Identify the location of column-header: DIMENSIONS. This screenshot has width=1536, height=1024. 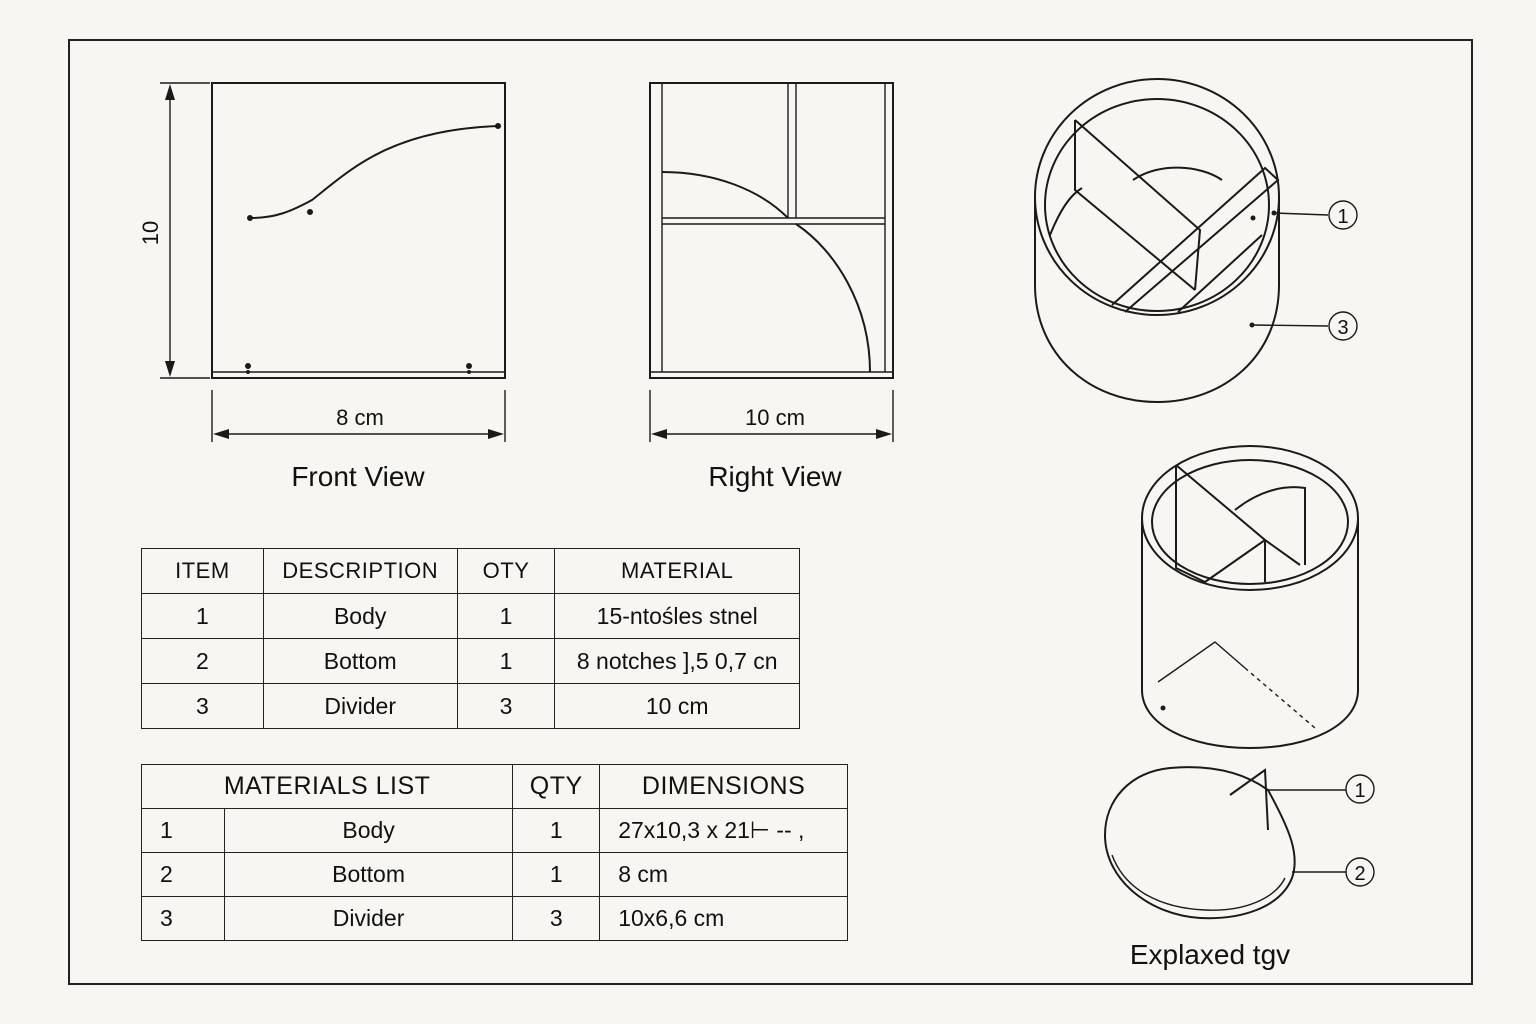
(723, 786).